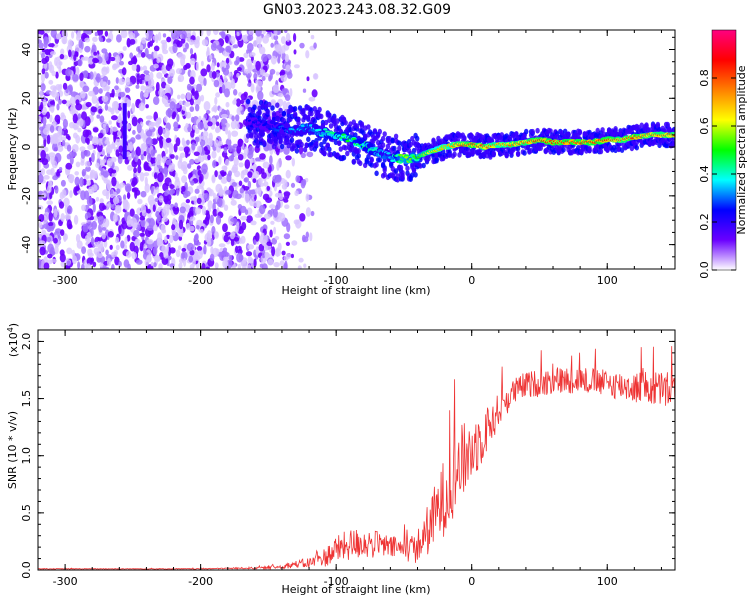 This screenshot has width=750, height=604. I want to click on x-tick-label: -200, so click(200, 280).